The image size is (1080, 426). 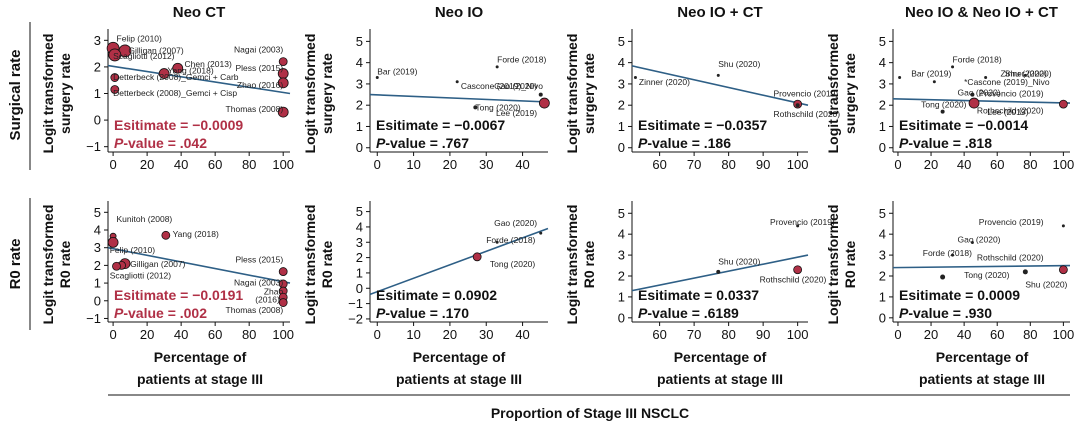 I want to click on point-label: Zhao (2016), so click(x=260, y=85).